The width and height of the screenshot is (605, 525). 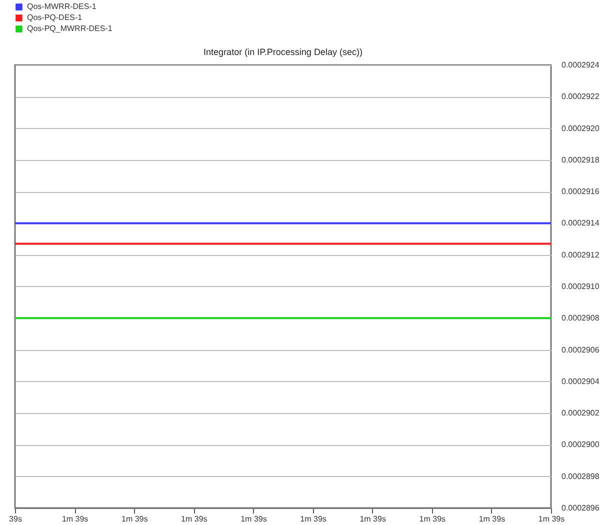 I want to click on y-tick-label: 0.0002908, so click(x=581, y=318).